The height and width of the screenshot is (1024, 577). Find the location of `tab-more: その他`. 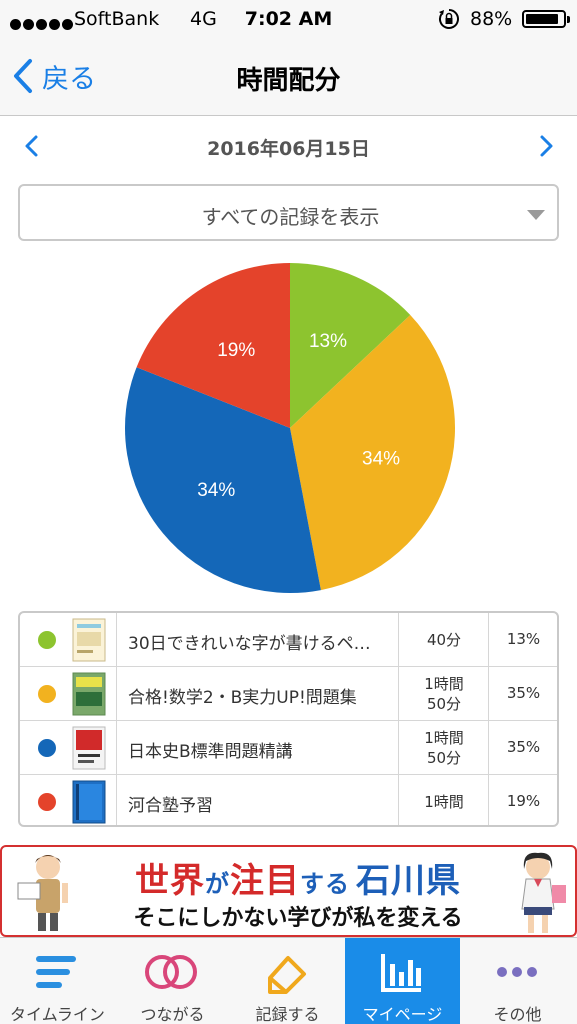

tab-more: その他 is located at coordinates (517, 981).